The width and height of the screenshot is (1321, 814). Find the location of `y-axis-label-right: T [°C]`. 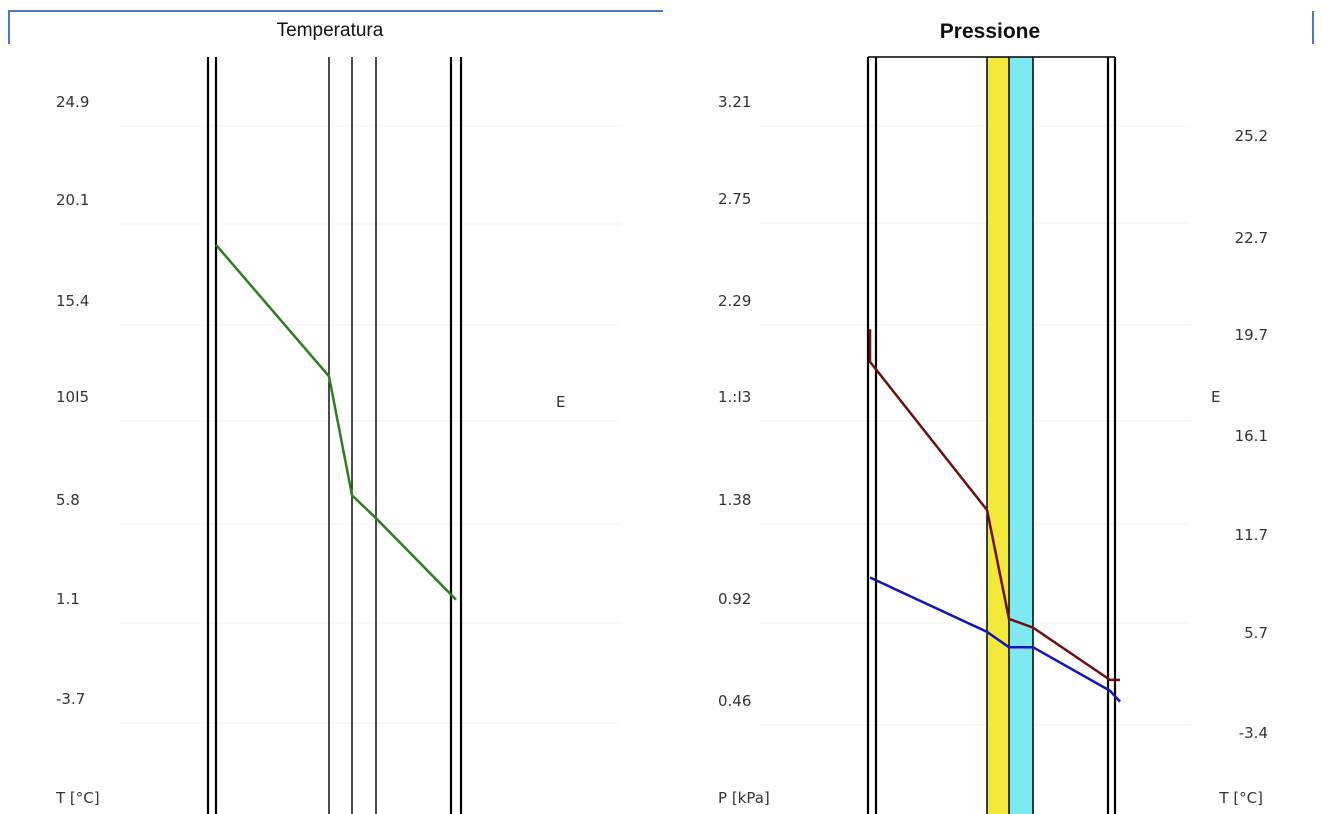

y-axis-label-right: T [°C] is located at coordinates (1240, 798).